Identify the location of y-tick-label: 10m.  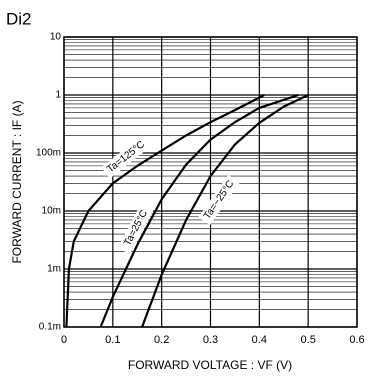
(51, 211).